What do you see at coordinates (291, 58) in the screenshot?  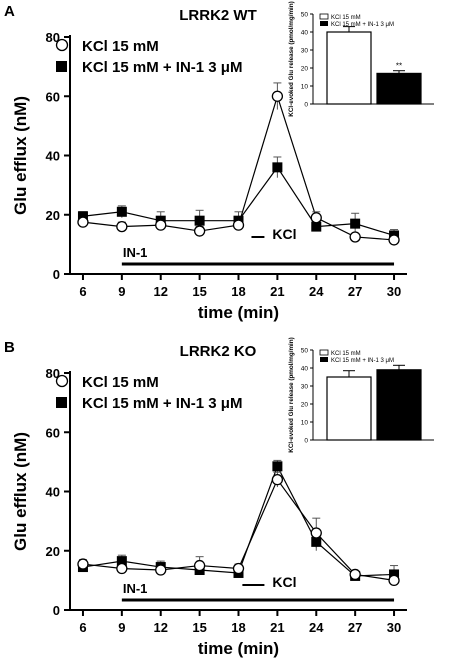 I see `inset-y-axis-label: KCl-evoked Glu release (pmol/mg/min)` at bounding box center [291, 58].